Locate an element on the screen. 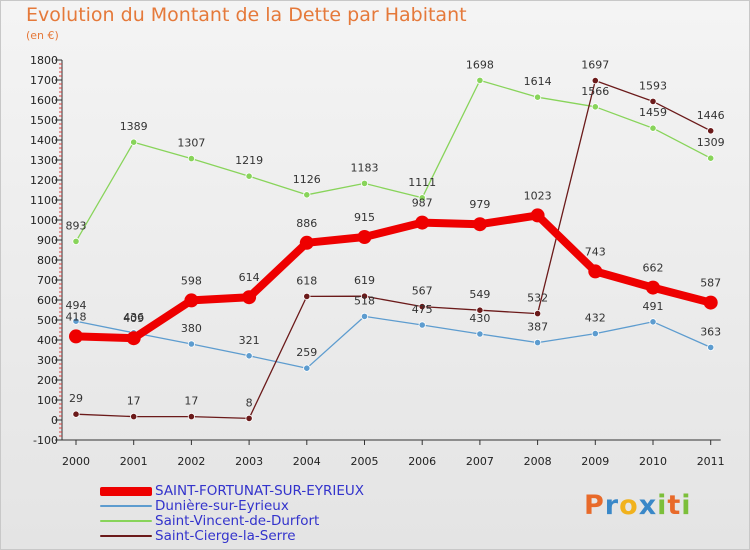  y-tick-label: 400 is located at coordinates (47, 340).